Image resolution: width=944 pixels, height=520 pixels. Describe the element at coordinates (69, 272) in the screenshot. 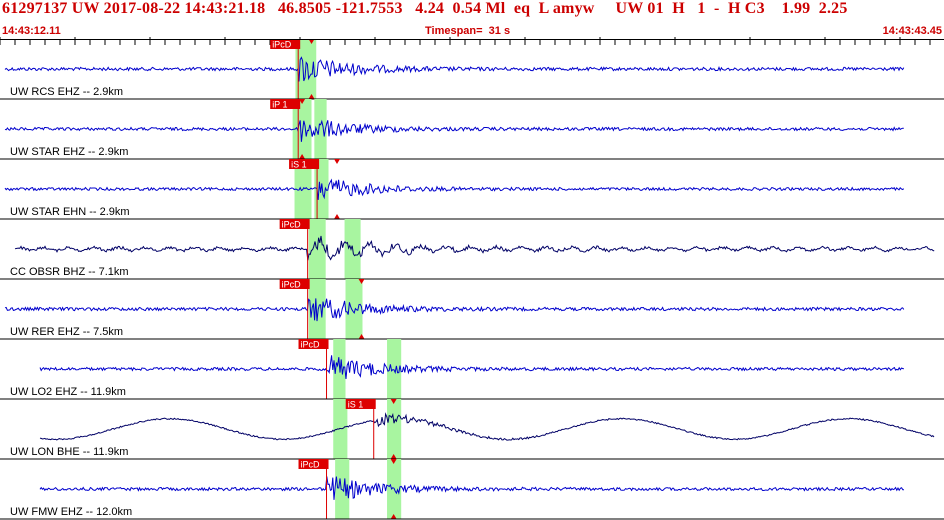

I see `channel-label: CC OBSR BHZ -- 7.1km` at that location.